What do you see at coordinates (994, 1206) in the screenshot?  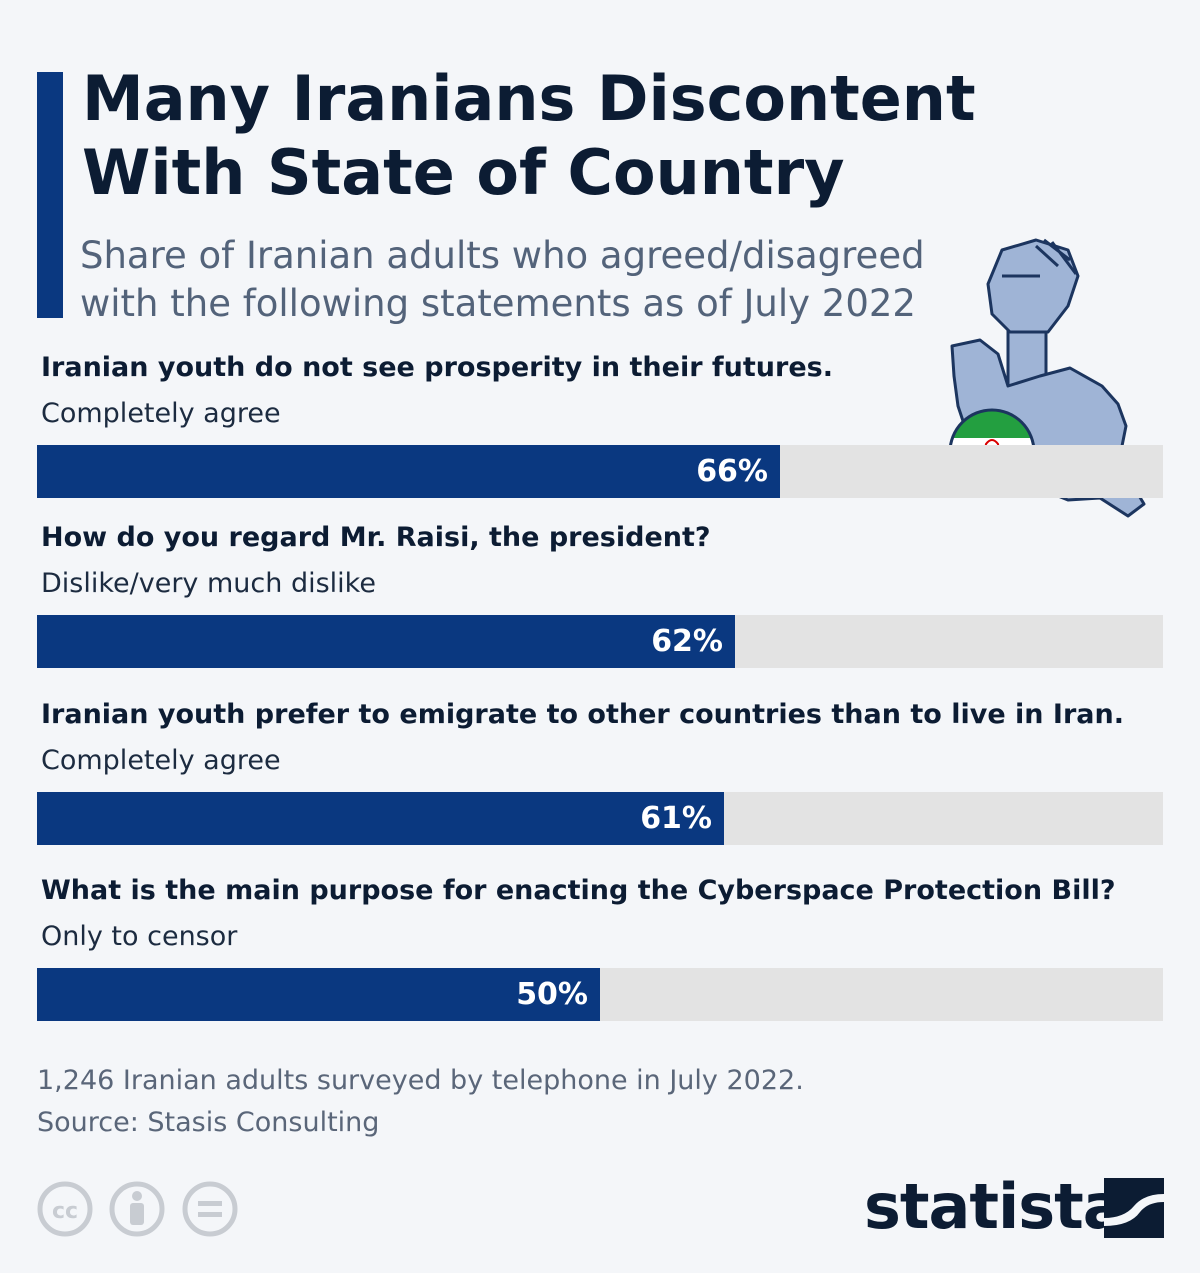 I see `logo-text: statista` at bounding box center [994, 1206].